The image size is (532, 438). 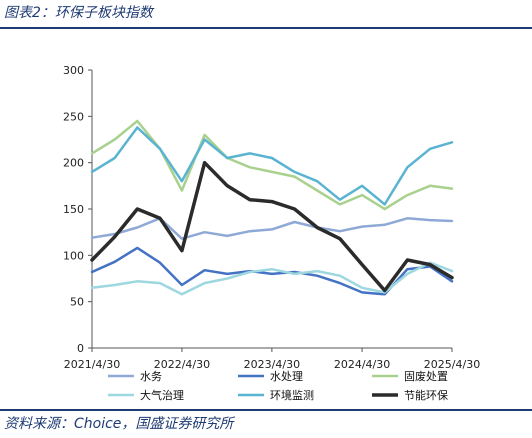 What do you see at coordinates (426, 395) in the screenshot?
I see `legend-label: 节能环保` at bounding box center [426, 395].